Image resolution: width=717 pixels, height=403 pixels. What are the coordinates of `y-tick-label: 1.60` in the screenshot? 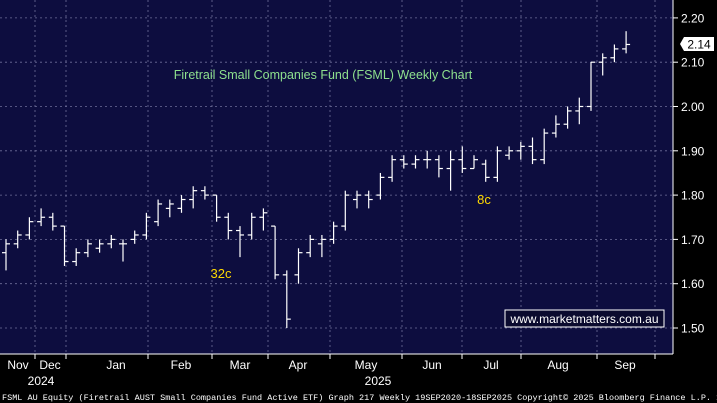 It's located at (693, 284).